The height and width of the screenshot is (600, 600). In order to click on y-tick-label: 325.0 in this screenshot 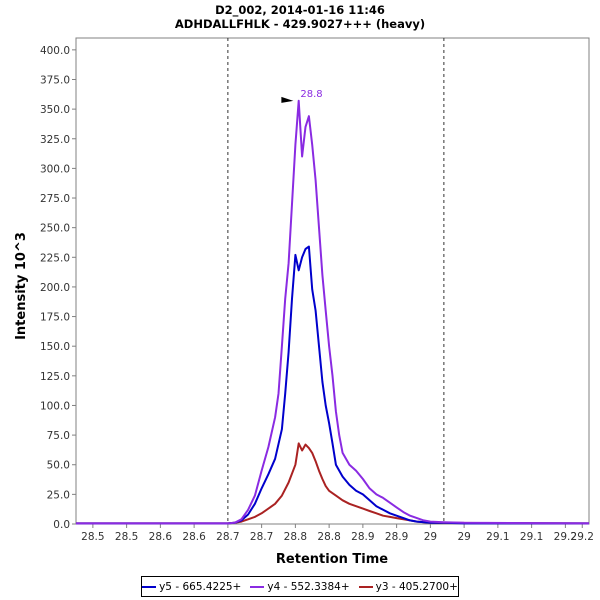, I will do `click(55, 140)`.